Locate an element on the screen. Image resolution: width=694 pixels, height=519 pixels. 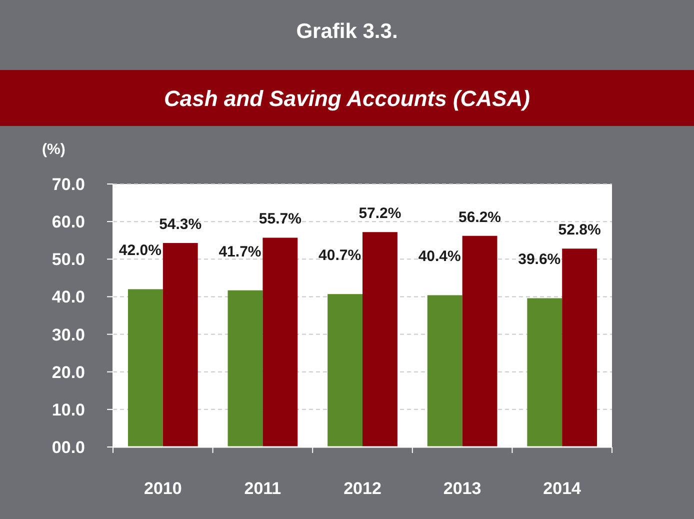
y-tick-label: 00.0 is located at coordinates (68, 447).